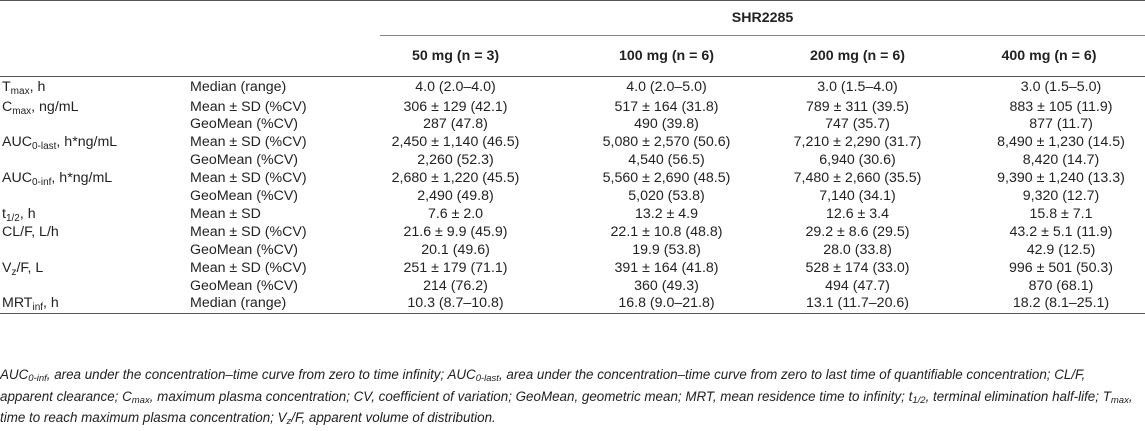 Image resolution: width=1145 pixels, height=431 pixels. I want to click on value-cell: 9,390 ± 1,240 (13.3), so click(1061, 178).